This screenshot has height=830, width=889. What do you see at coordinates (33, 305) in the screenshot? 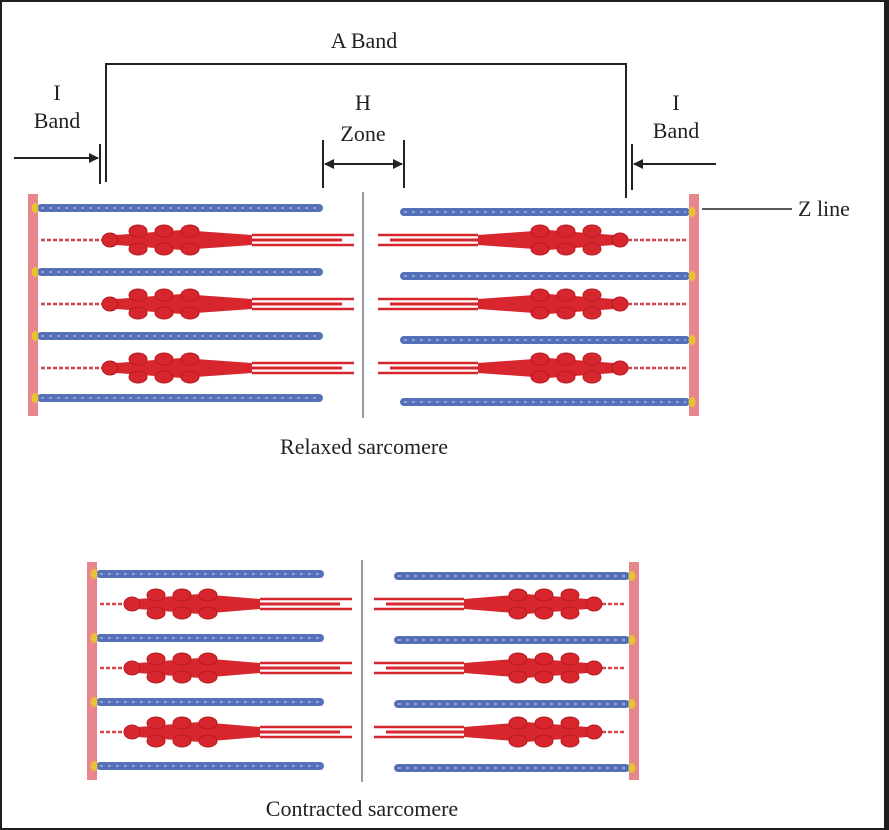
I see `z-disc-left` at bounding box center [33, 305].